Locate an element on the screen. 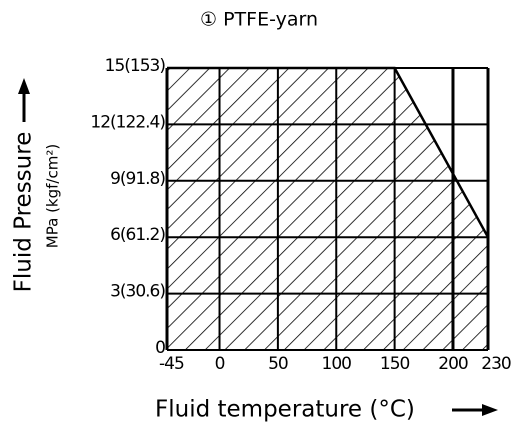  x-tick-label: 50 is located at coordinates (278, 364).